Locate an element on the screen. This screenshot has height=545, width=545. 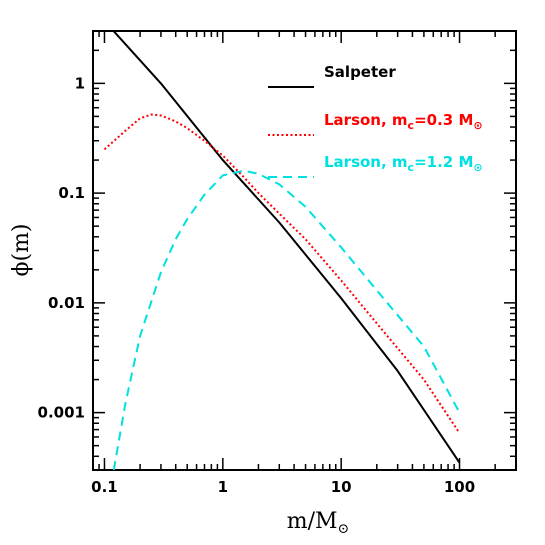
legend-label-2: Larson, mc=1.2 M⊙ is located at coordinates (403, 163).